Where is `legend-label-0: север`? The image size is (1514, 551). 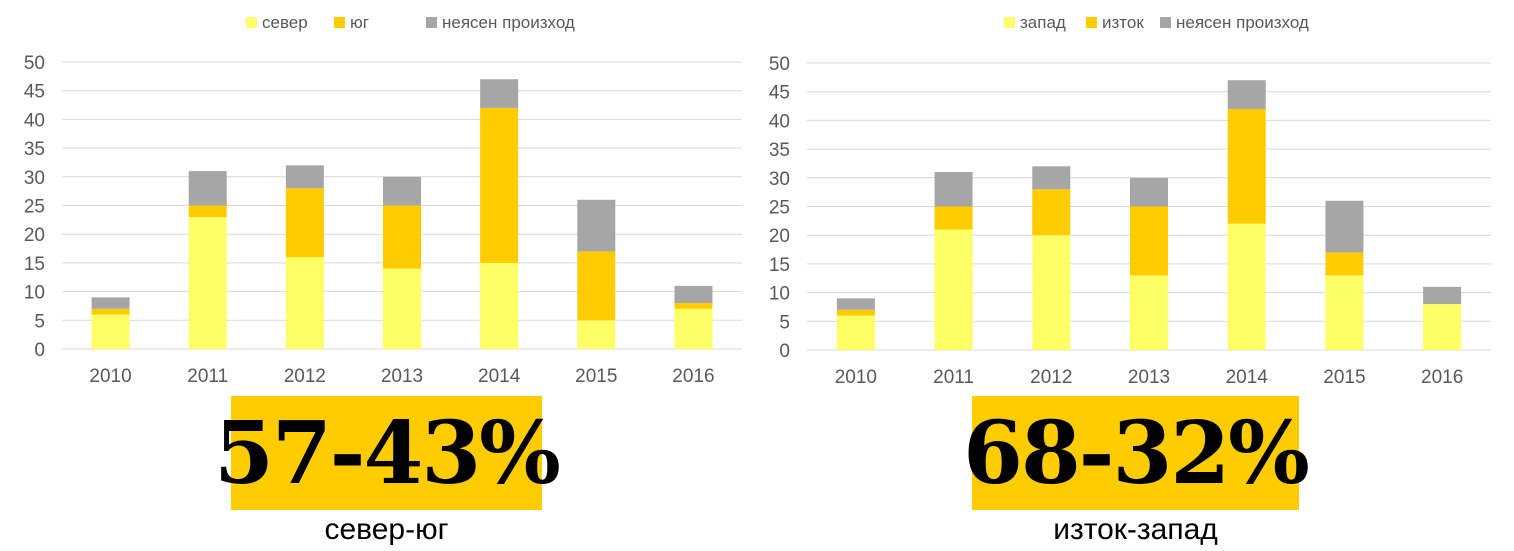 legend-label-0: север is located at coordinates (285, 22).